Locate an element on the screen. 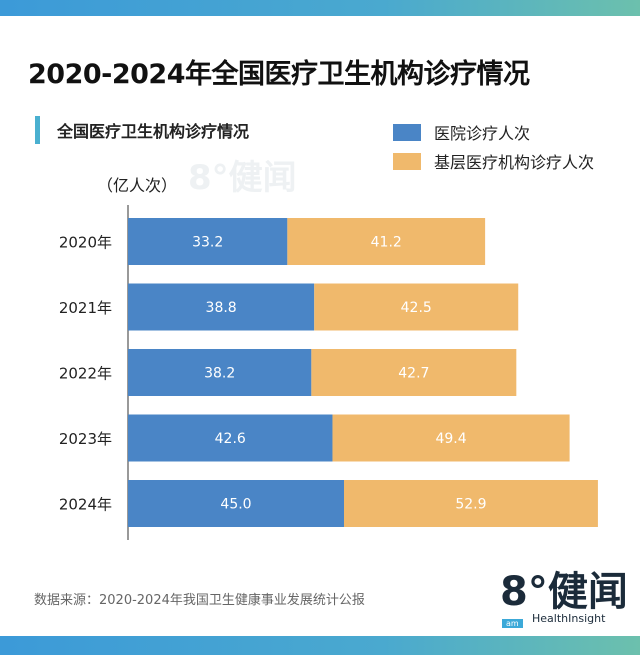 The height and width of the screenshot is (655, 640). source-note: 数据来源：2020-2024年我国卫生健康事业发展统计公报 is located at coordinates (199, 600).